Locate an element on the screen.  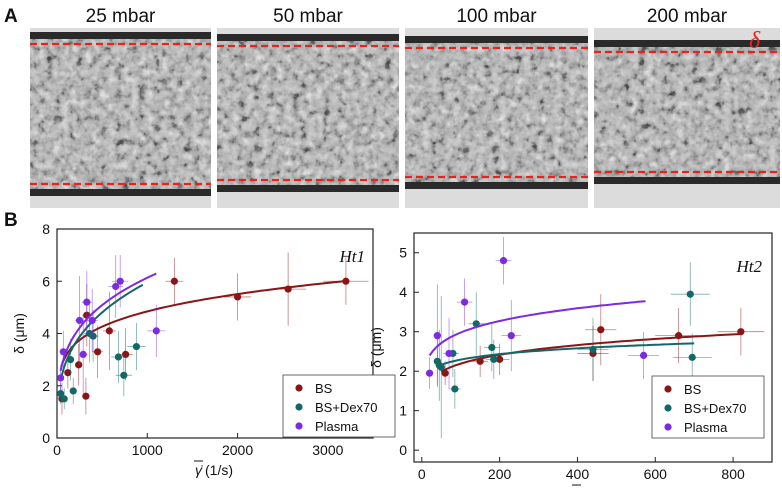
y-tick-label: 0 is located at coordinates (46, 438).